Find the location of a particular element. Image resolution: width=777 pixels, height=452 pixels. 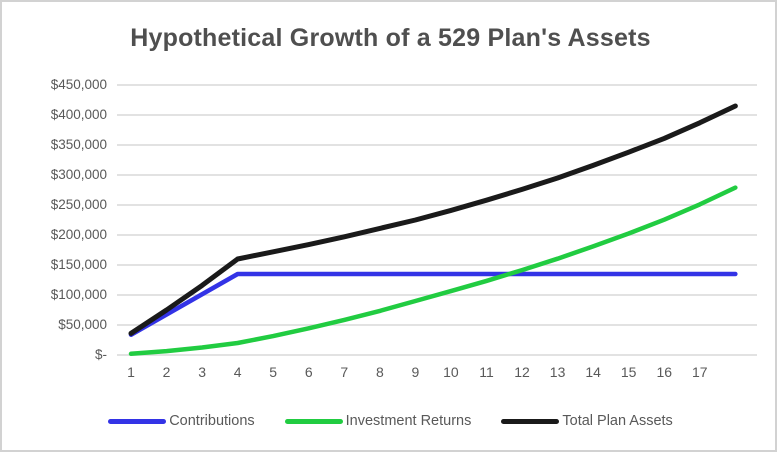

y-axis-tick-label: $250,000 is located at coordinates (78, 204).